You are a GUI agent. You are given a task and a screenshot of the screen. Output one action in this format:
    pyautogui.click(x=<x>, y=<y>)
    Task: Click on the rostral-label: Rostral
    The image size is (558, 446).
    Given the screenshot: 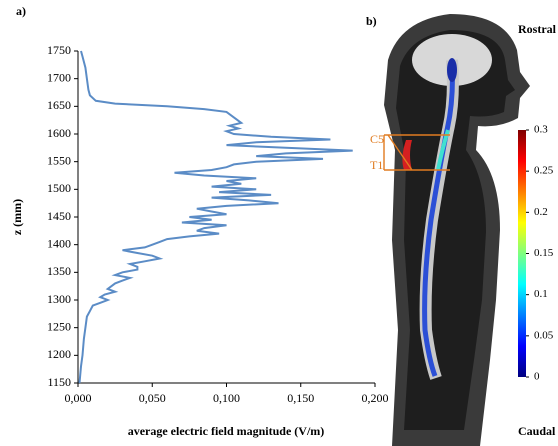 What is the action you would take?
    pyautogui.click(x=537, y=29)
    